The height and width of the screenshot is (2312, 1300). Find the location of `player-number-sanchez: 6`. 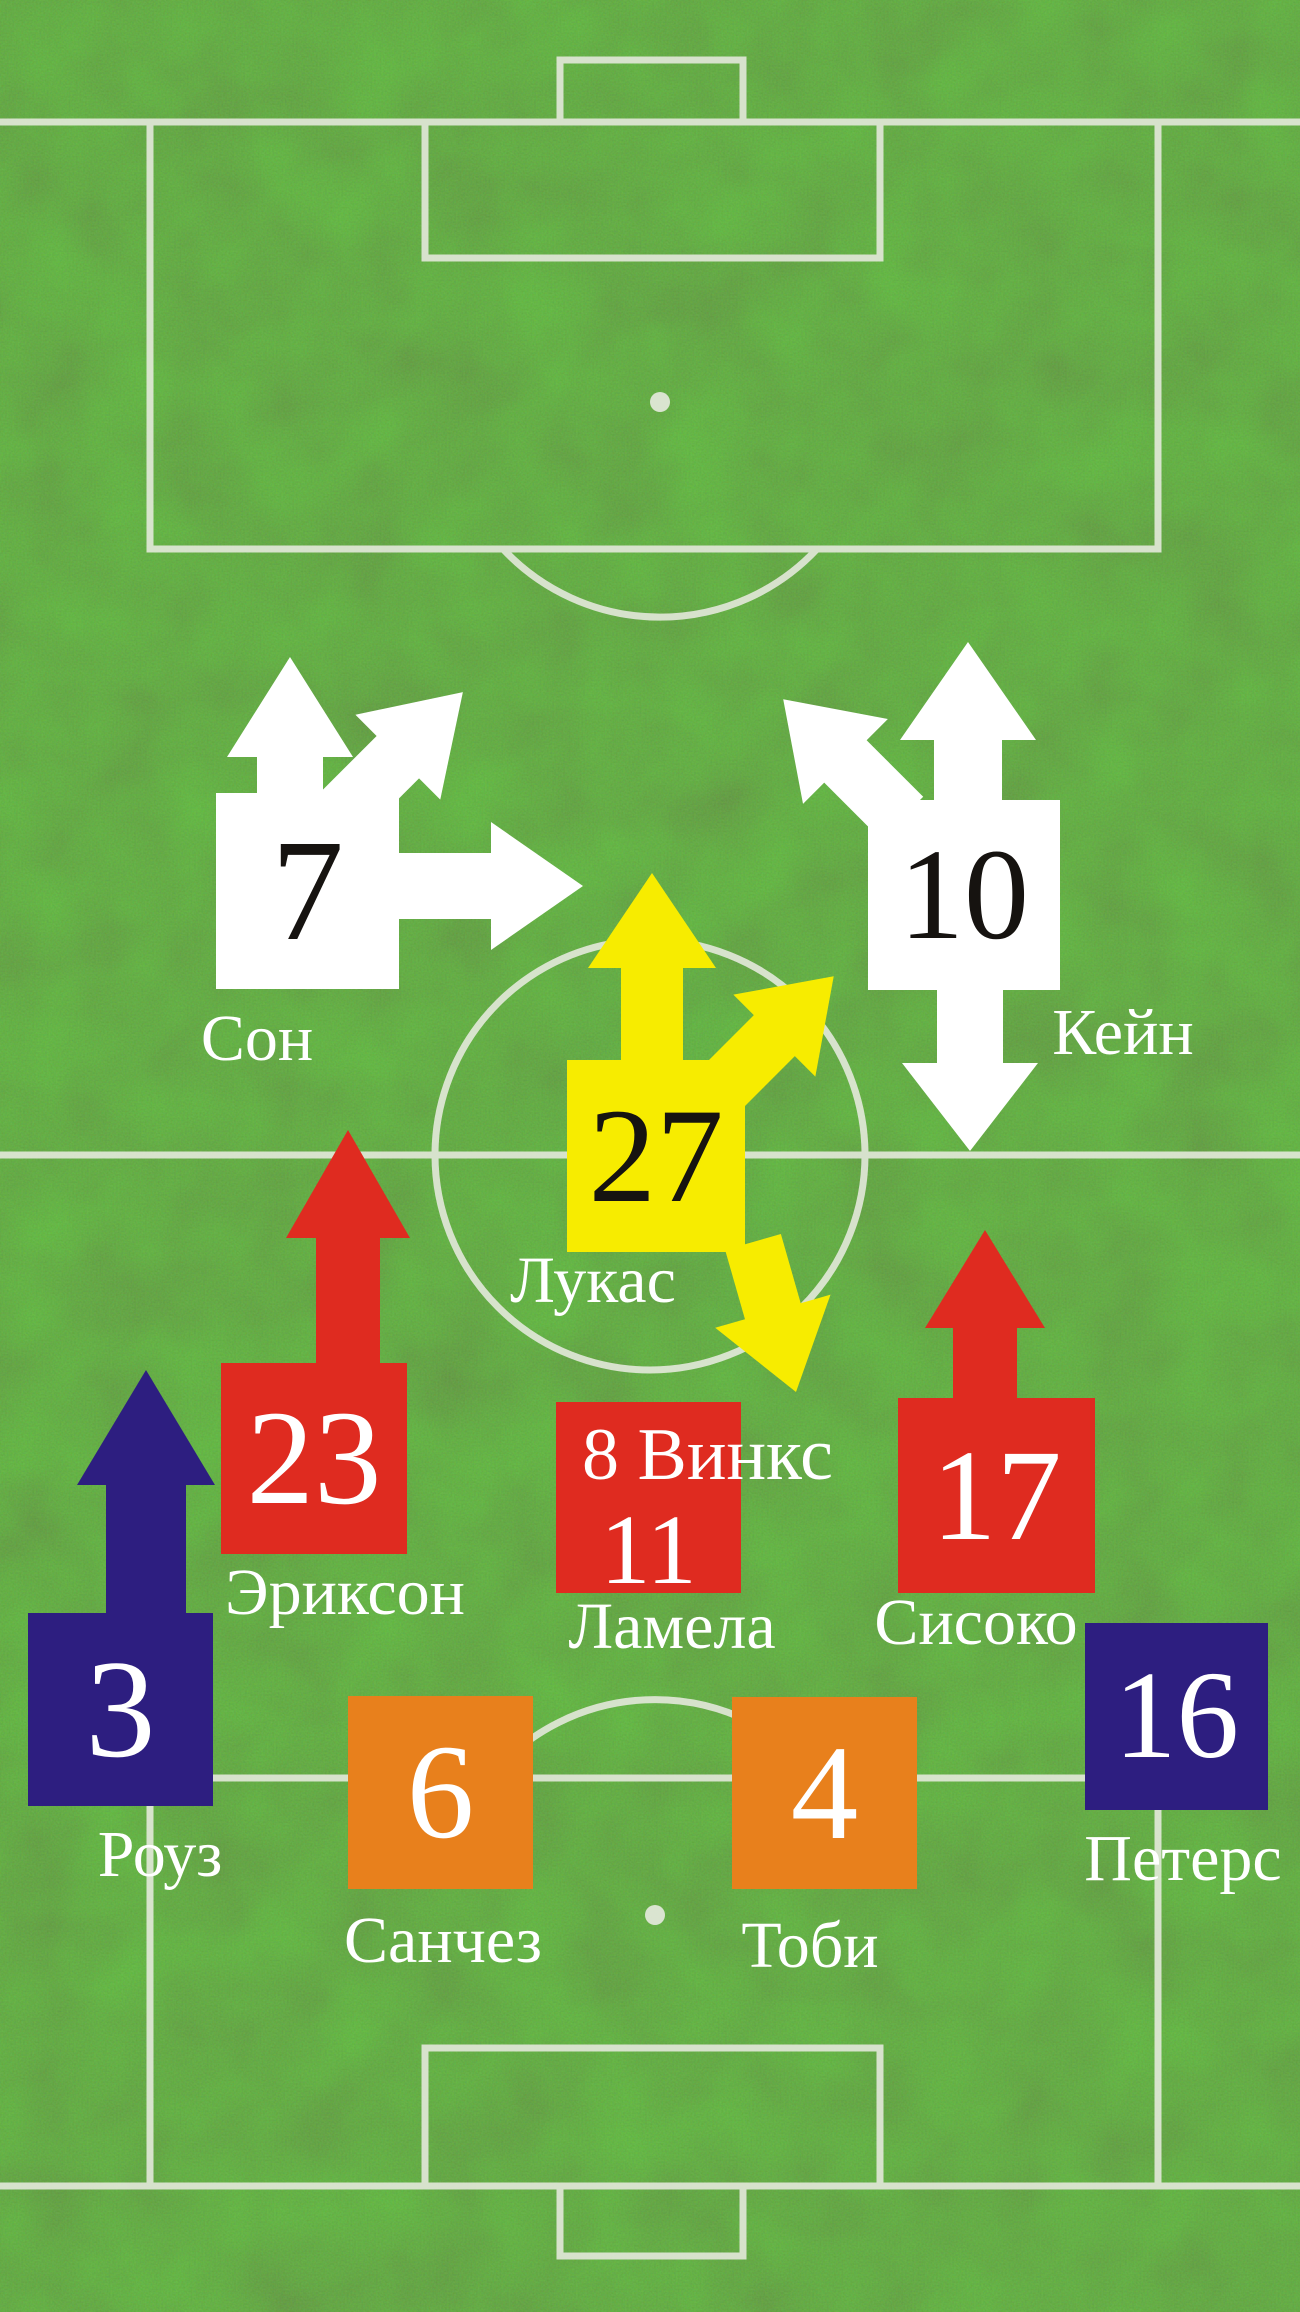

player-number-sanchez: 6 is located at coordinates (440, 1792).